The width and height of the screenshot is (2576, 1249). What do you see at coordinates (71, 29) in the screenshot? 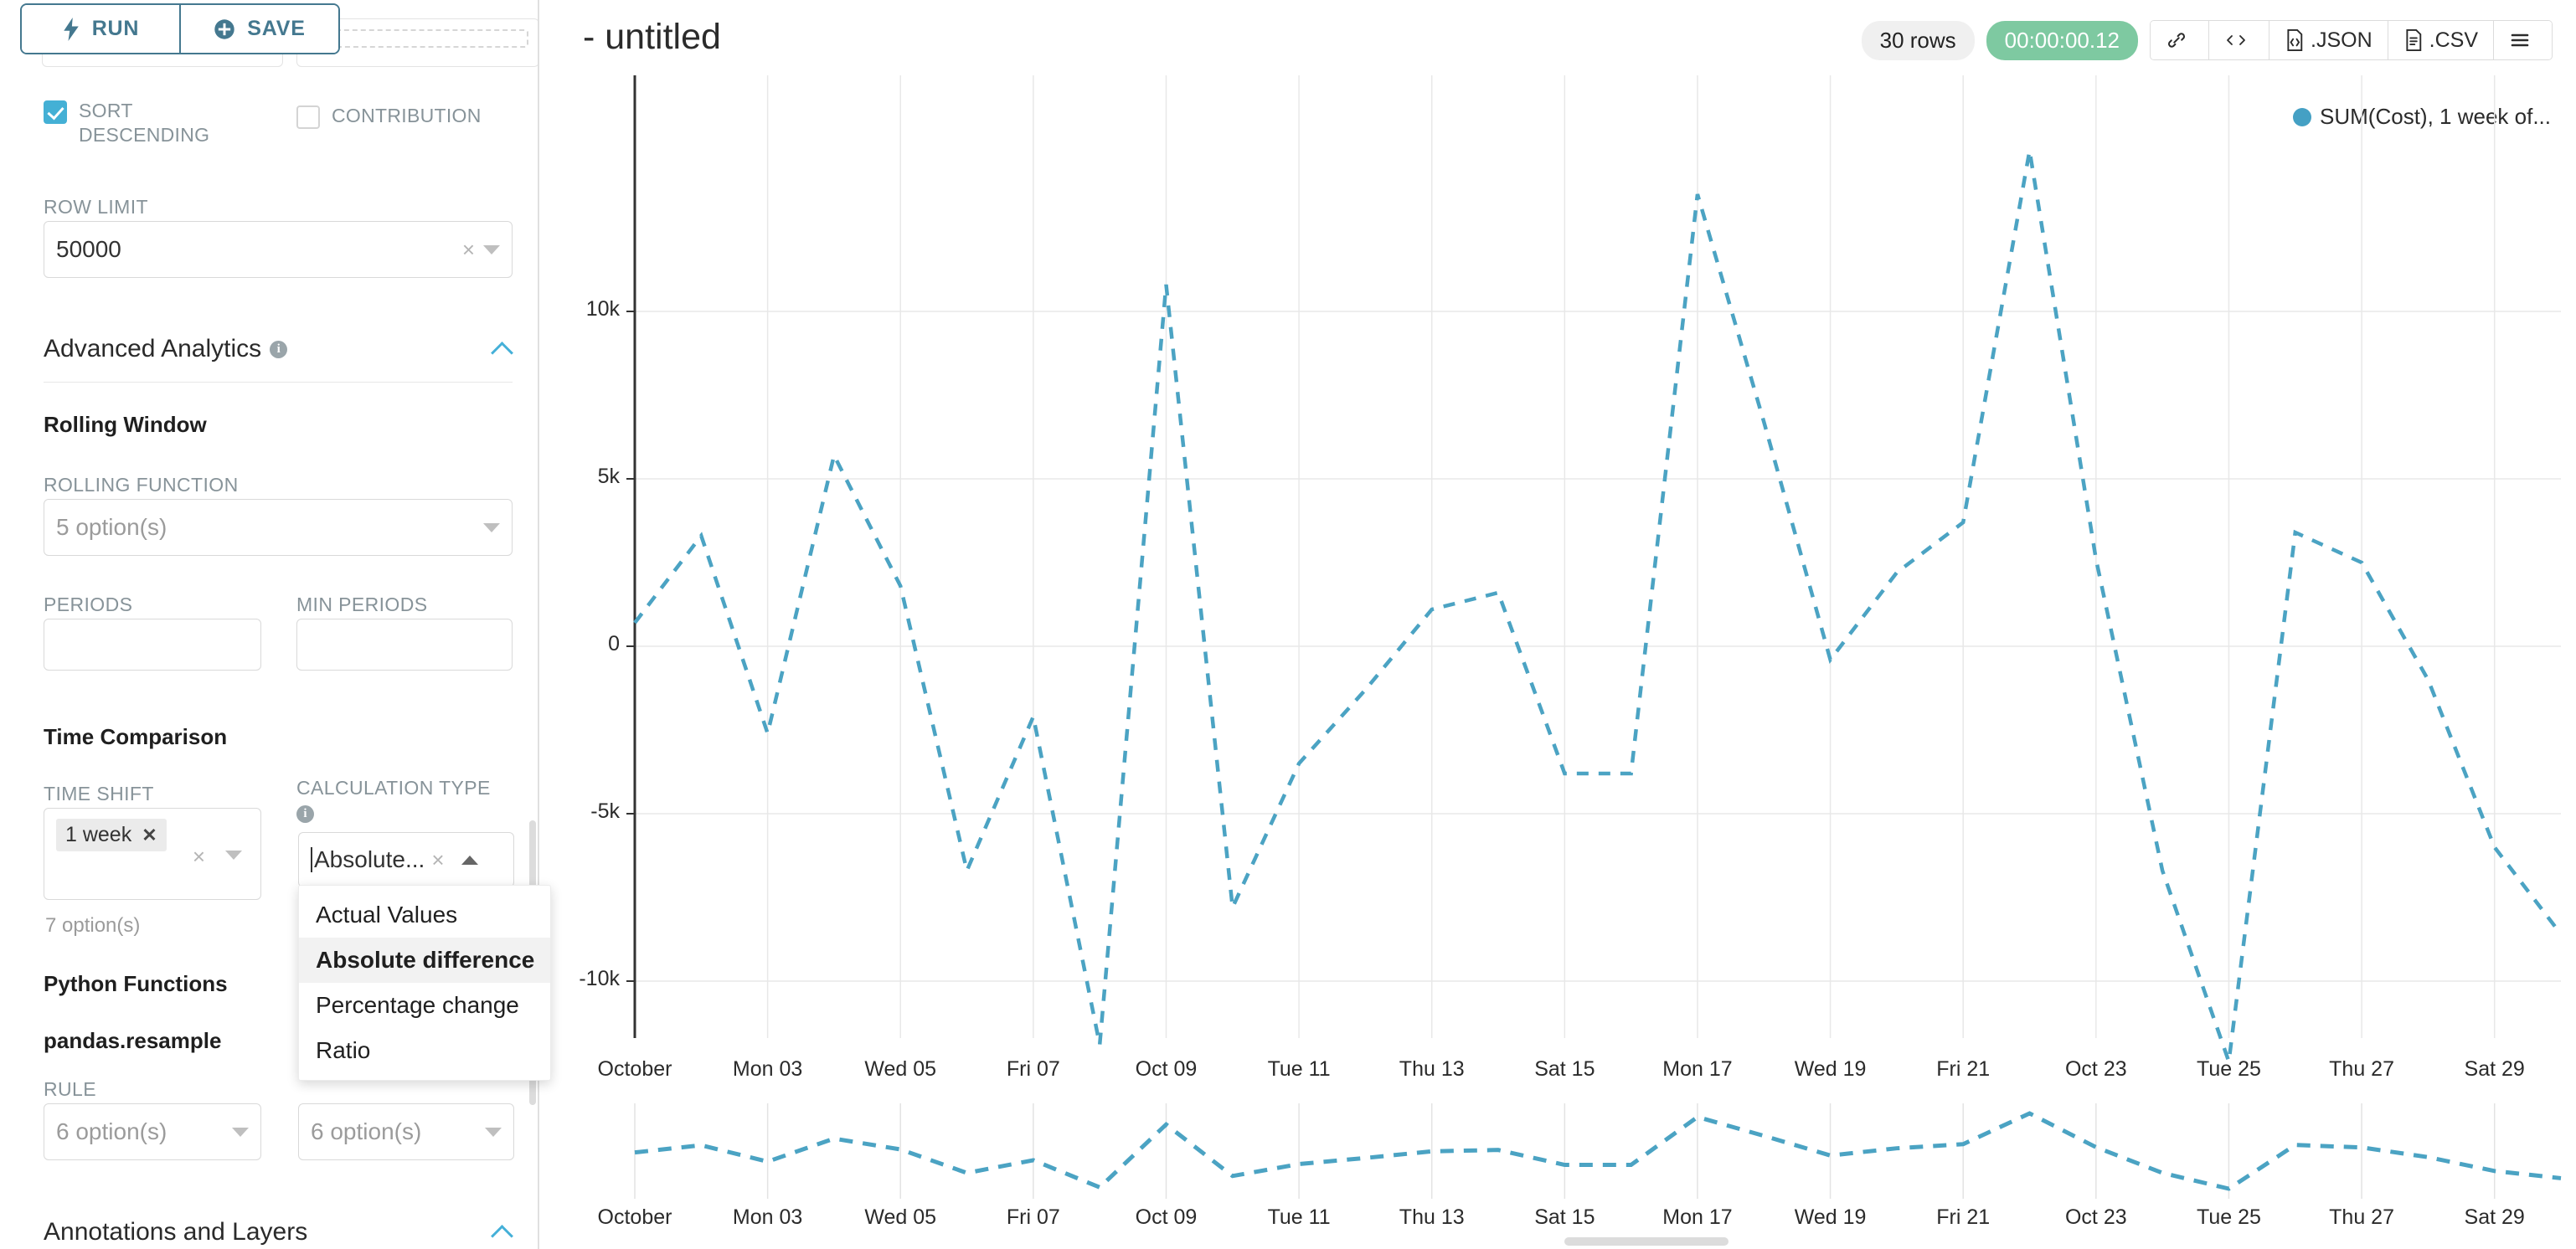
I see `lightning-icon` at bounding box center [71, 29].